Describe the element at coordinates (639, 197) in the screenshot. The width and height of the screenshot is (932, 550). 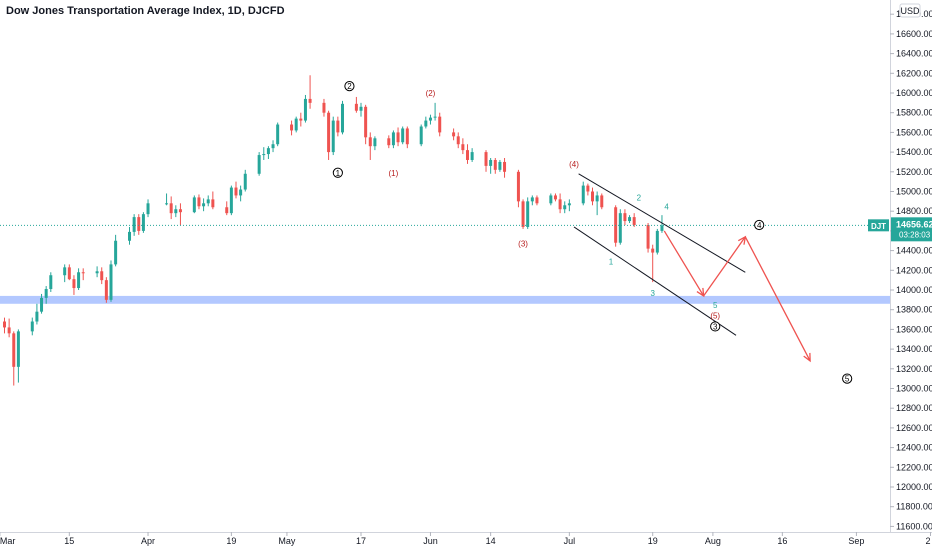
I see `wave-label: 2` at that location.